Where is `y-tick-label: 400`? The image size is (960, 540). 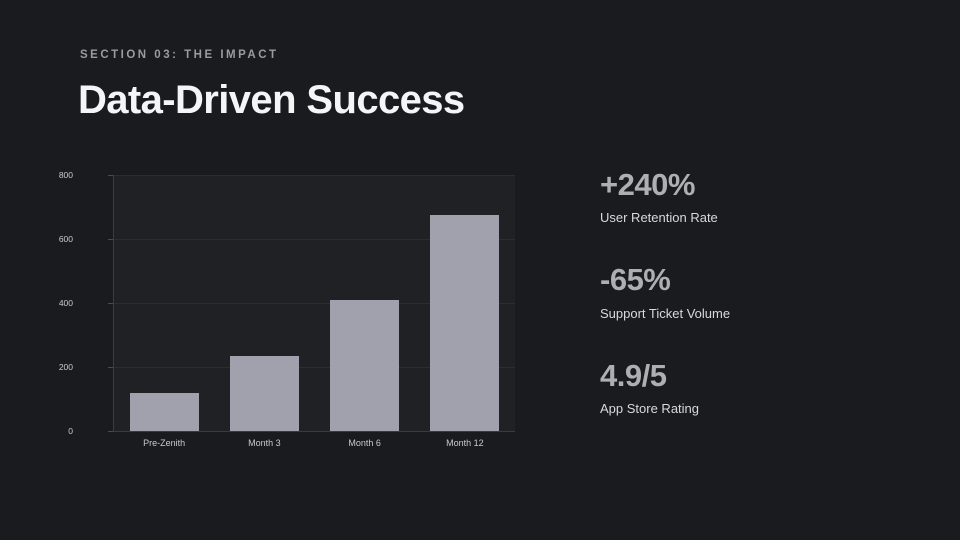
y-tick-label: 400 is located at coordinates (65, 303).